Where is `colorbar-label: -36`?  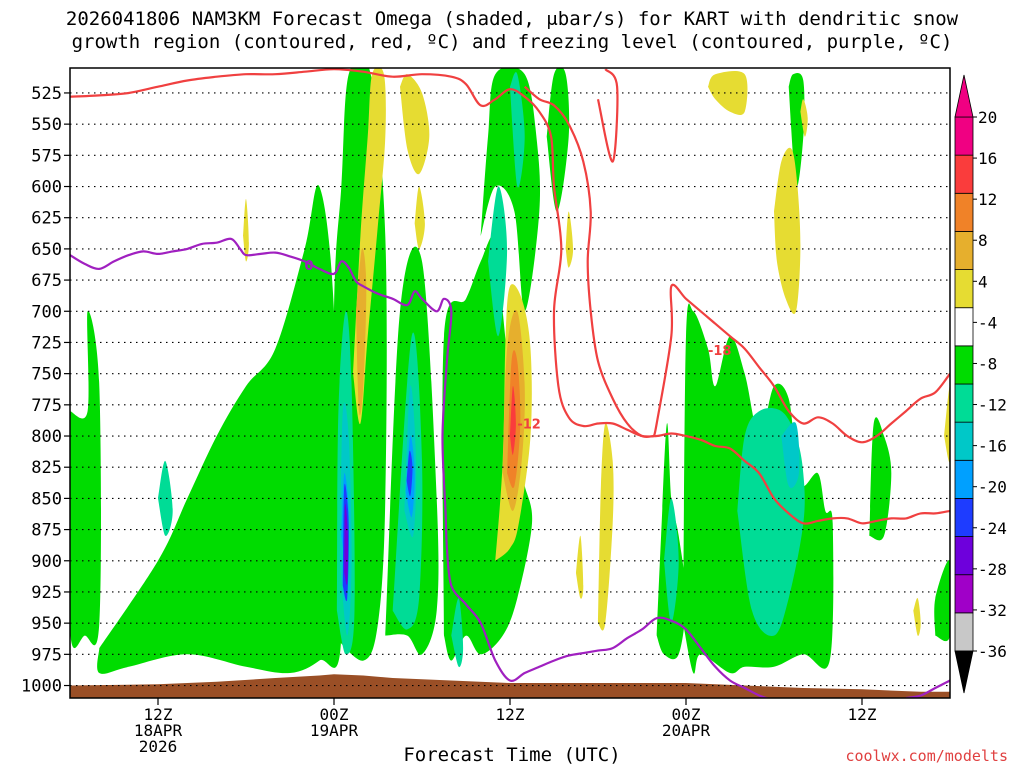
colorbar-label: -36 is located at coordinates (992, 651).